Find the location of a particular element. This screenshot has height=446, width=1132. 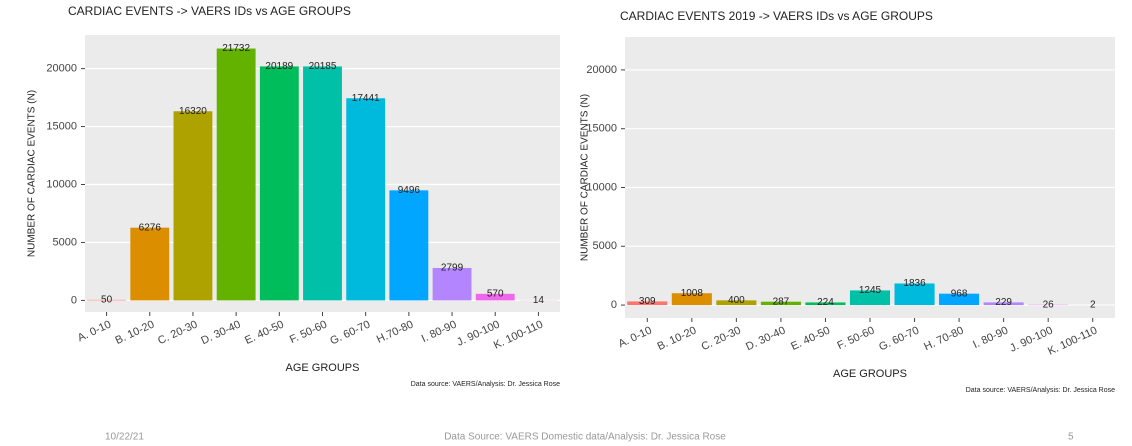

value-label: 1836 is located at coordinates (914, 283).